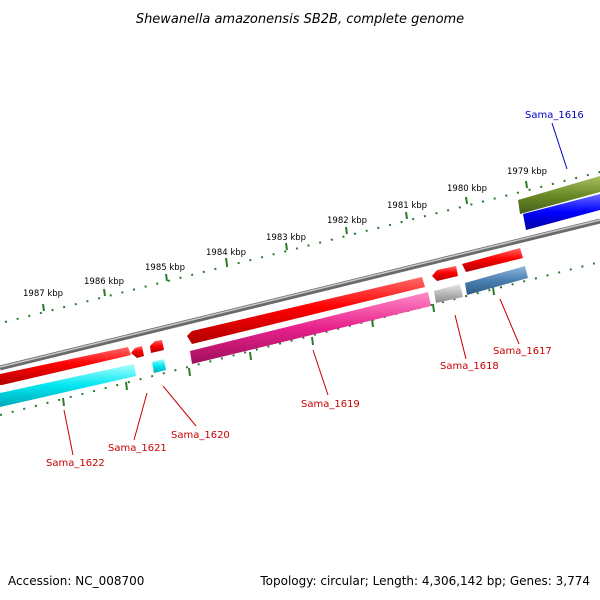  I want to click on cds-gene-steel, so click(496, 280).